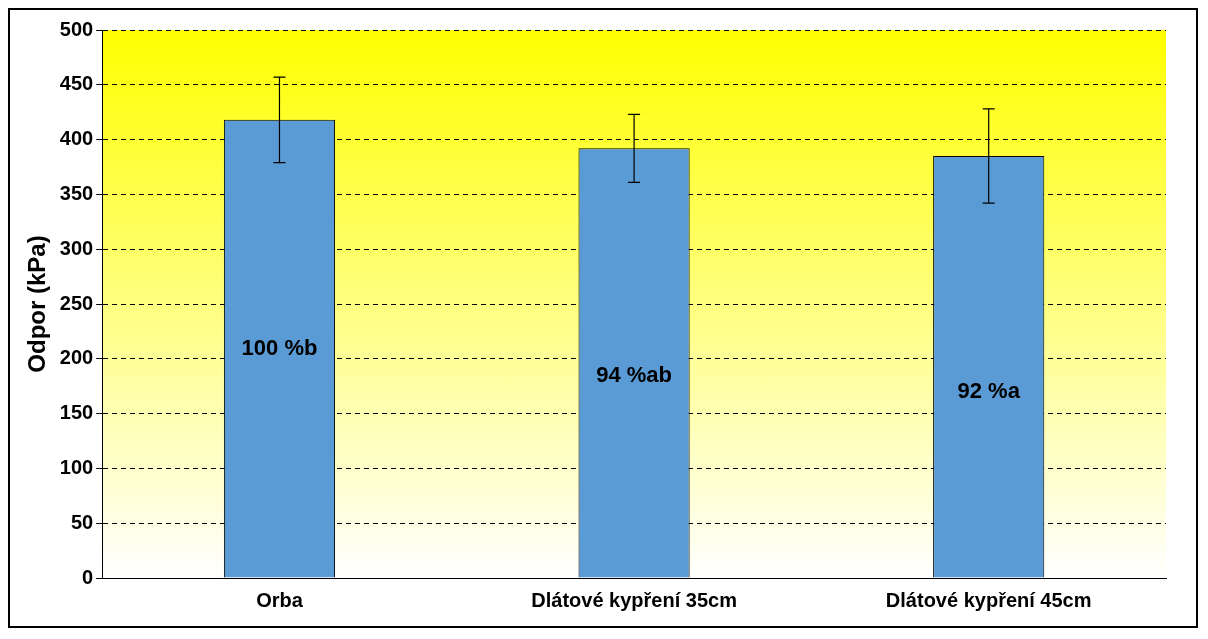 The width and height of the screenshot is (1208, 639). I want to click on annotation: 94 %ab, so click(634, 374).